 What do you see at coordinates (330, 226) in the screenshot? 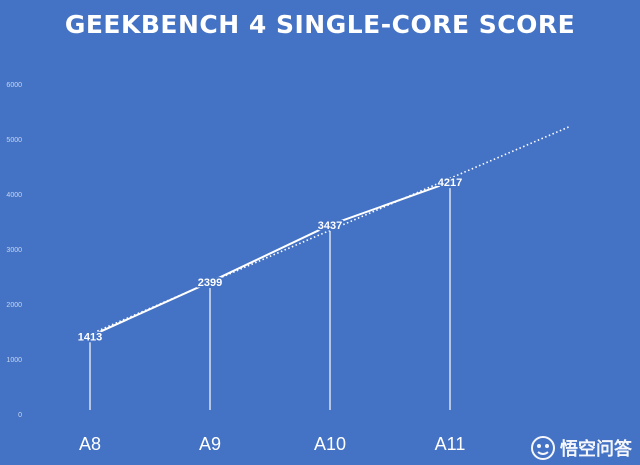
I see `data-label: 3437` at bounding box center [330, 226].